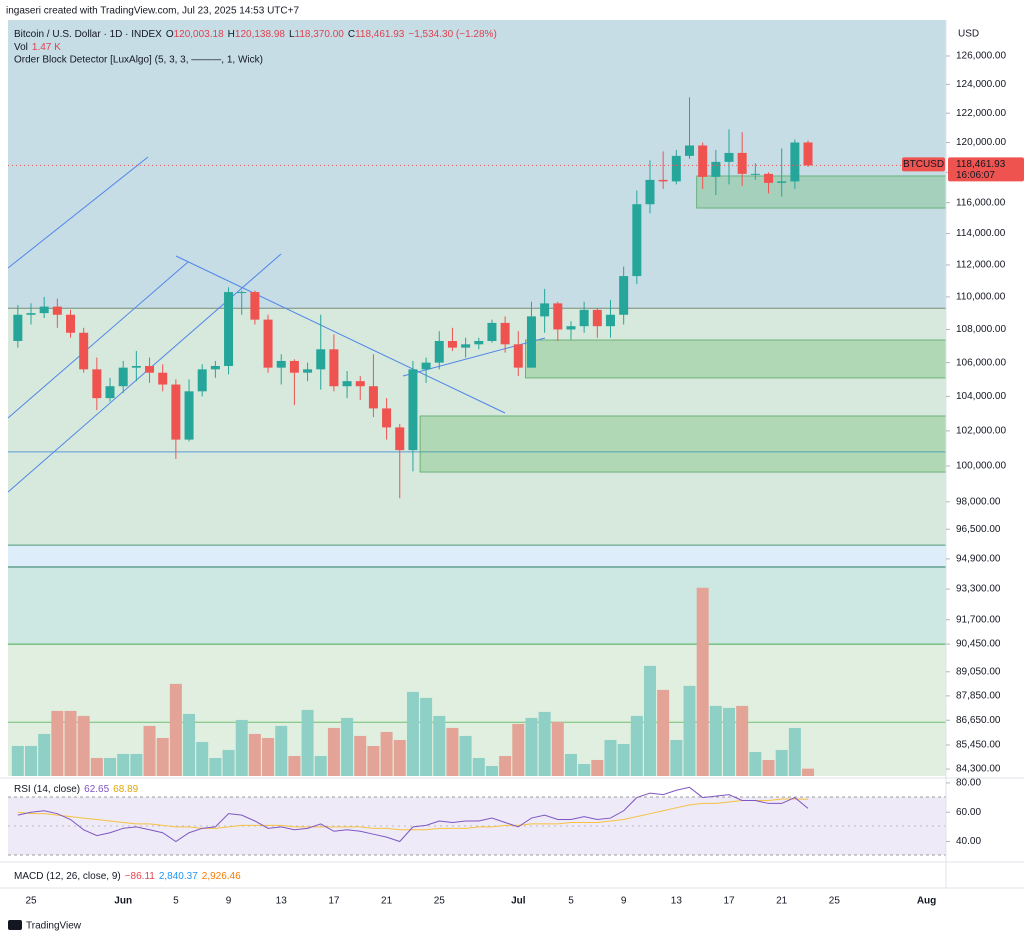 Image resolution: width=1024 pixels, height=940 pixels. Describe the element at coordinates (968, 841) in the screenshot. I see `rsi-tick-label: 40.00` at that location.